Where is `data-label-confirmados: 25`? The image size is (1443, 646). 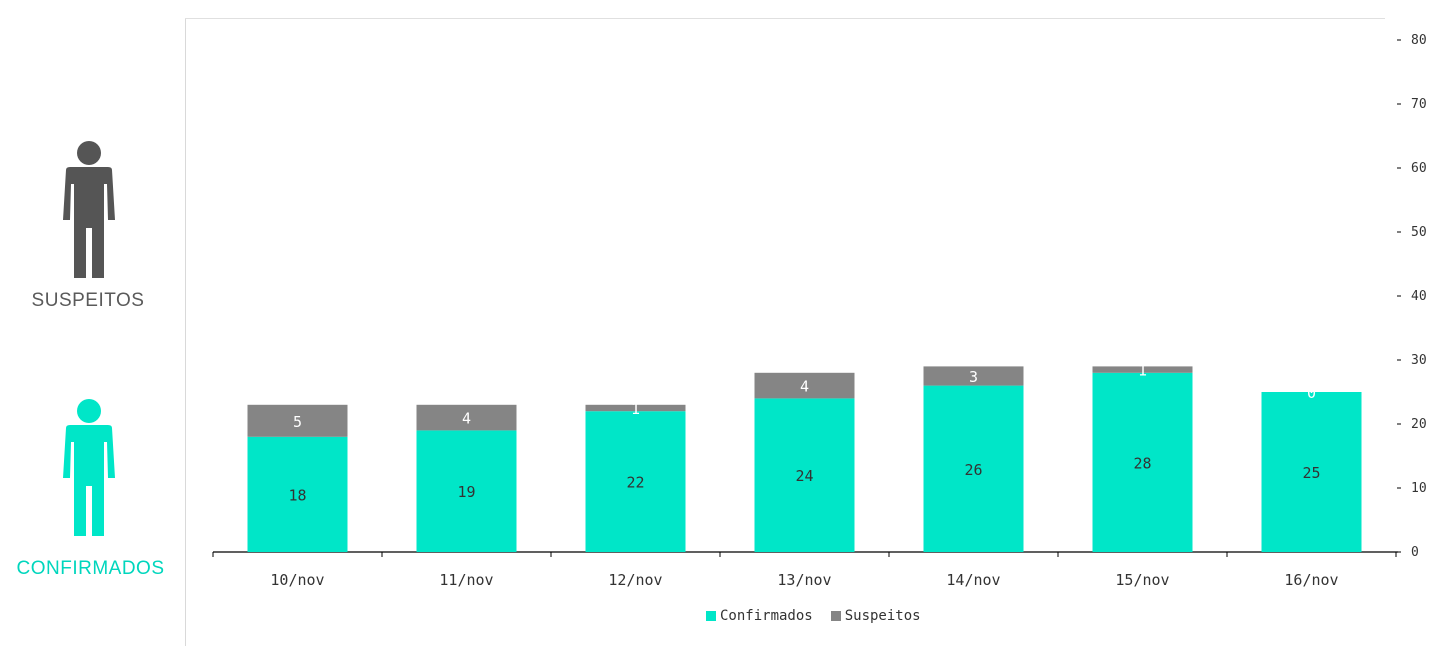 data-label-confirmados: 25 is located at coordinates (1311, 473).